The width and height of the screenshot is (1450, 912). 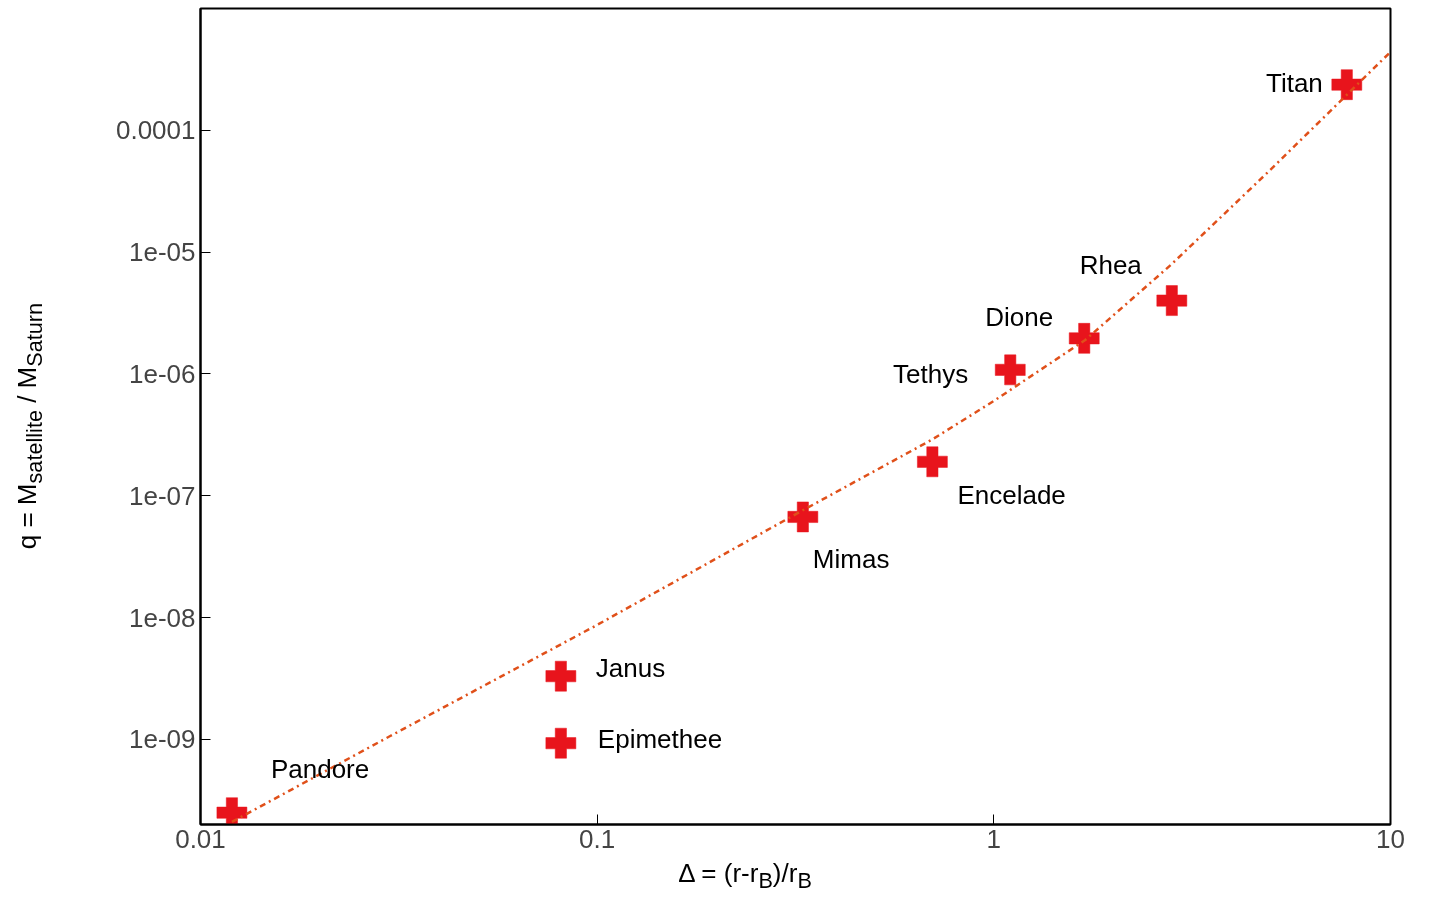 What do you see at coordinates (745, 876) in the screenshot?
I see `x-axis-title: Δ = (r-r$_{B}$)/r$_{B}$` at bounding box center [745, 876].